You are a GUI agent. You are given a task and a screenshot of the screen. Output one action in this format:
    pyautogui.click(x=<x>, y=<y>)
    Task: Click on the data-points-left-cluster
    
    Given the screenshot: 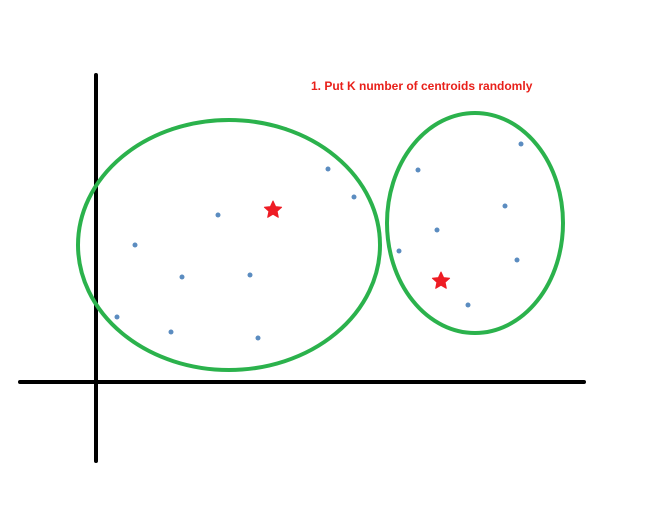 What is the action you would take?
    pyautogui.click(x=235, y=253)
    